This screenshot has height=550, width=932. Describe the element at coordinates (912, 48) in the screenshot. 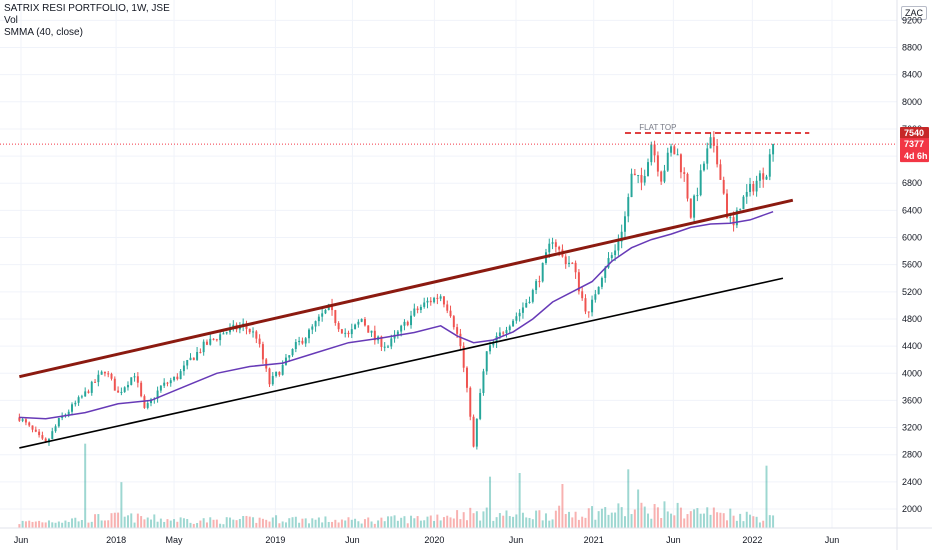

I see `price-axis-tick: 8800` at that location.